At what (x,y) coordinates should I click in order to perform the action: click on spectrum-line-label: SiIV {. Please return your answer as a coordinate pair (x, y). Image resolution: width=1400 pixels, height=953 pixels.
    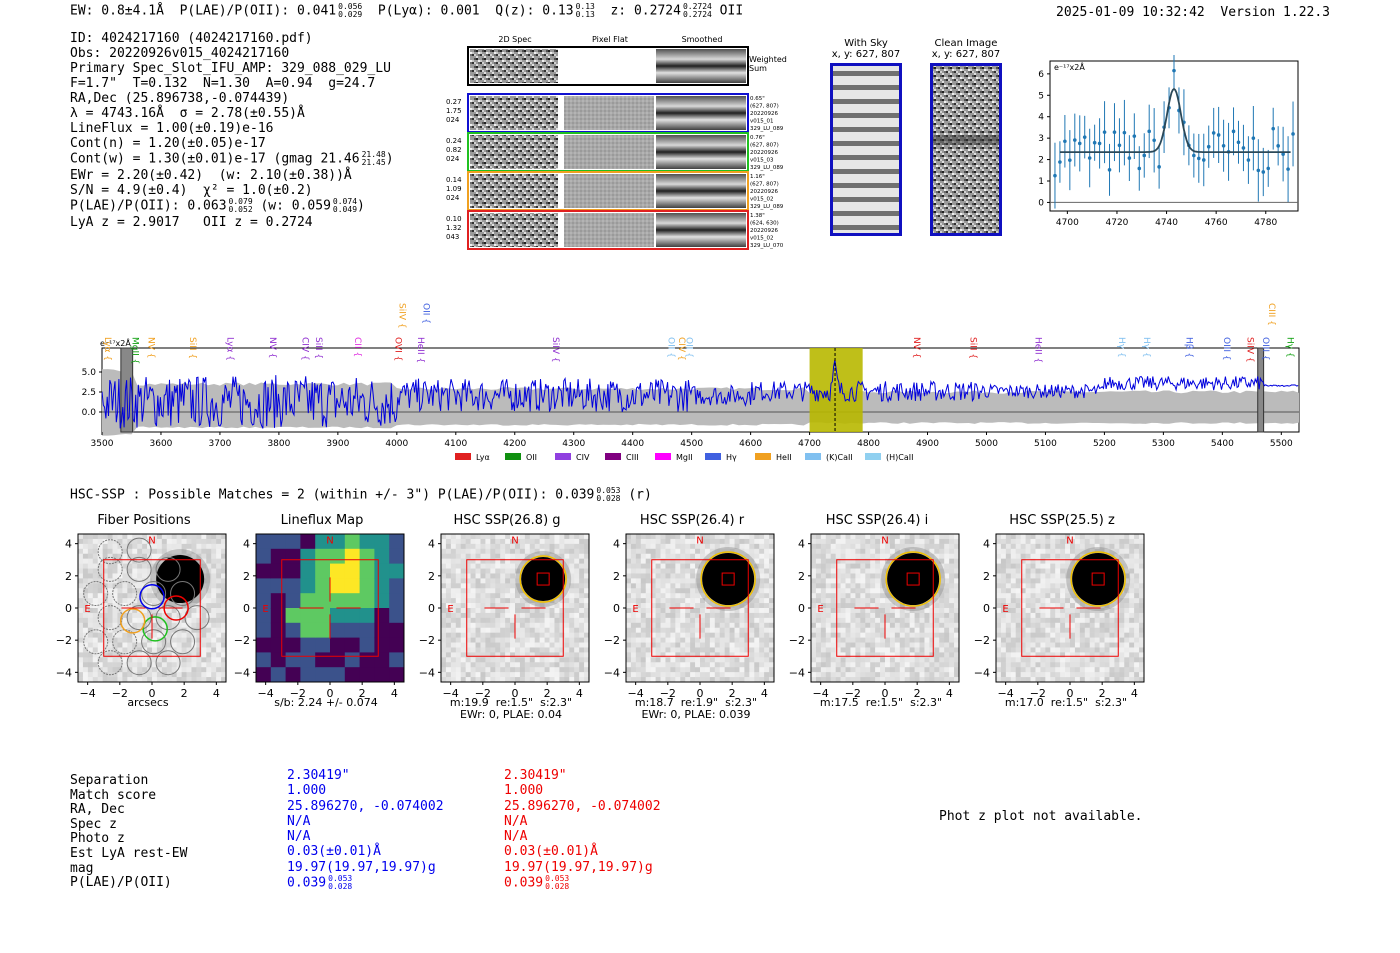
    Looking at the image, I should click on (1250, 350).